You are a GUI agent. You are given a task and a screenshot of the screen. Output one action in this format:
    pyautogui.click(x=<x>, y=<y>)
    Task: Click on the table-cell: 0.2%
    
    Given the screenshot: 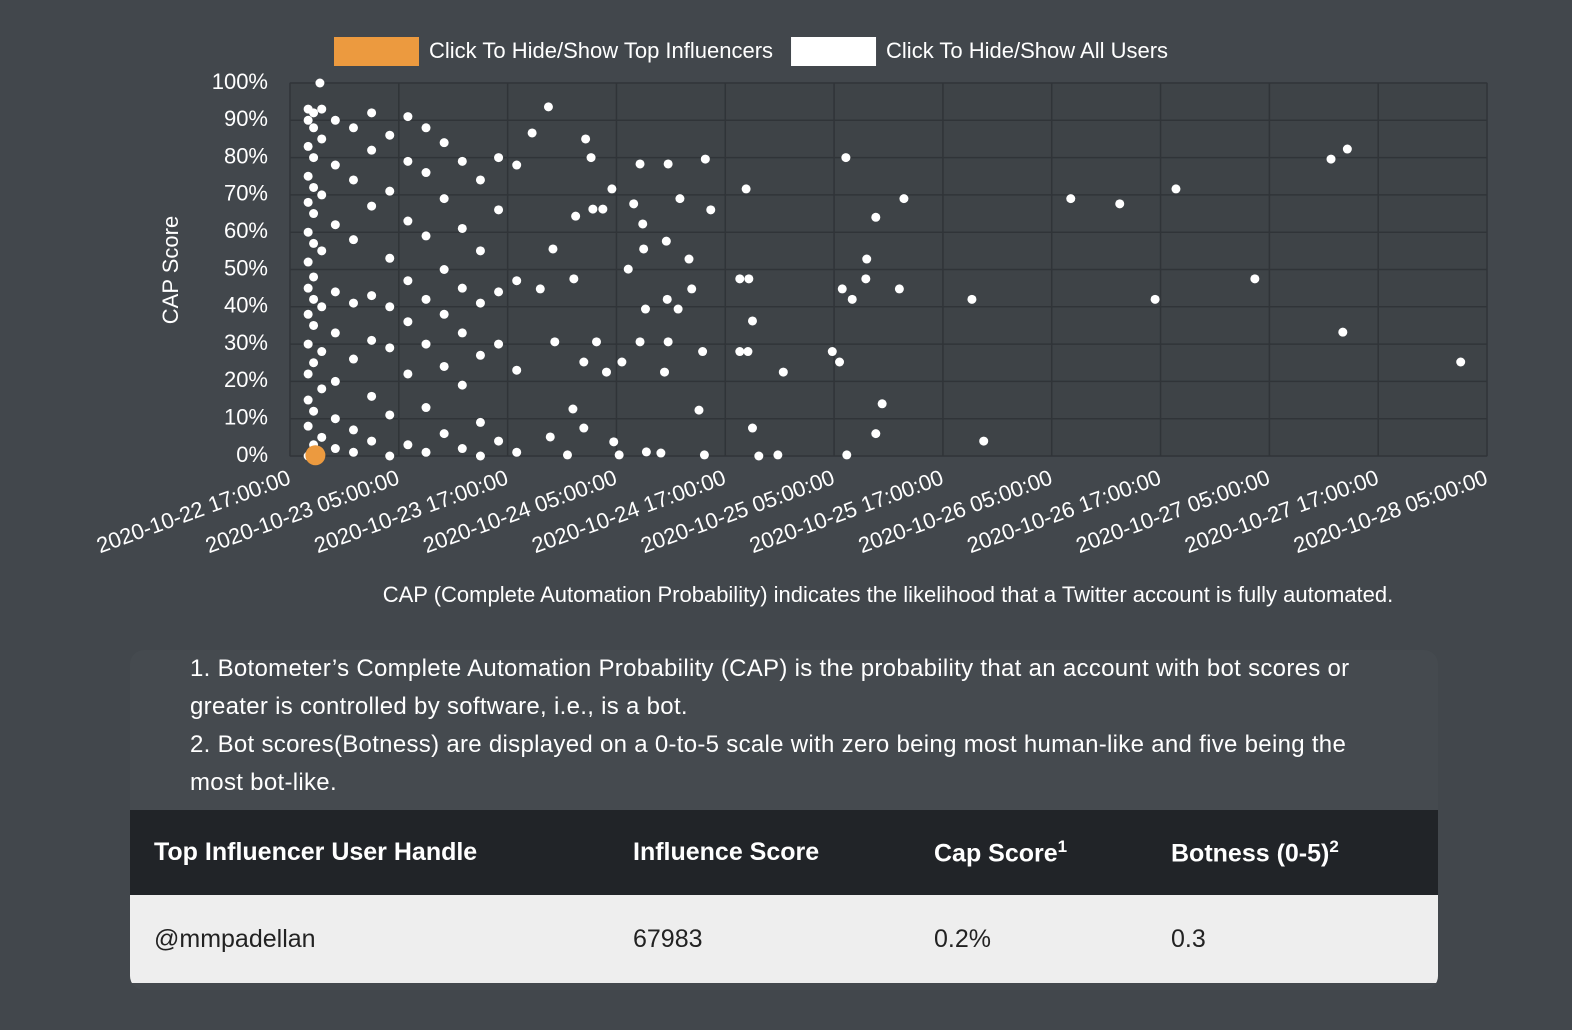 What is the action you would take?
    pyautogui.click(x=1028, y=939)
    